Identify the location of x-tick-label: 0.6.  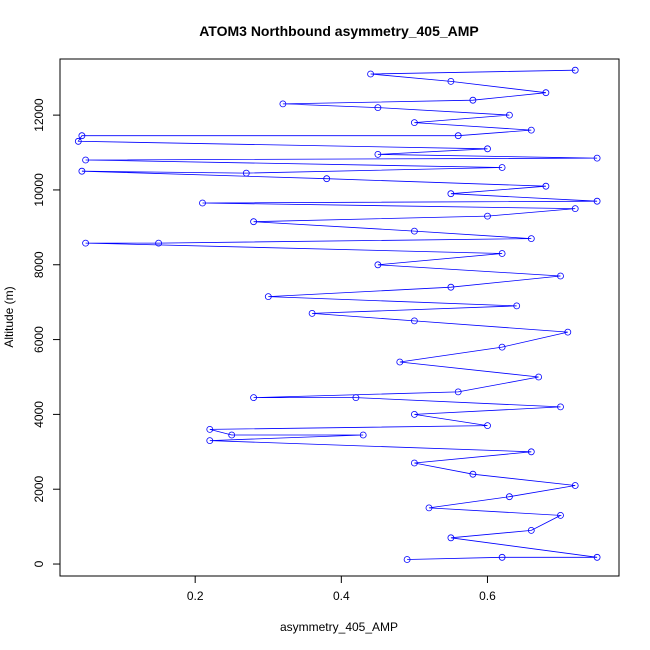
(487, 596).